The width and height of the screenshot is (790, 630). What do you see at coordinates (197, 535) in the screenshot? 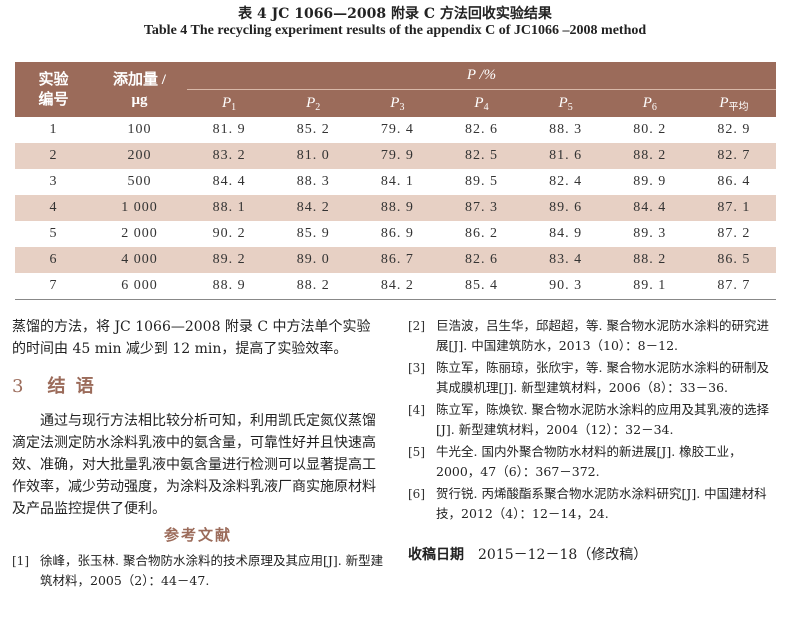
I see `references-heading: 参考文献` at bounding box center [197, 535].